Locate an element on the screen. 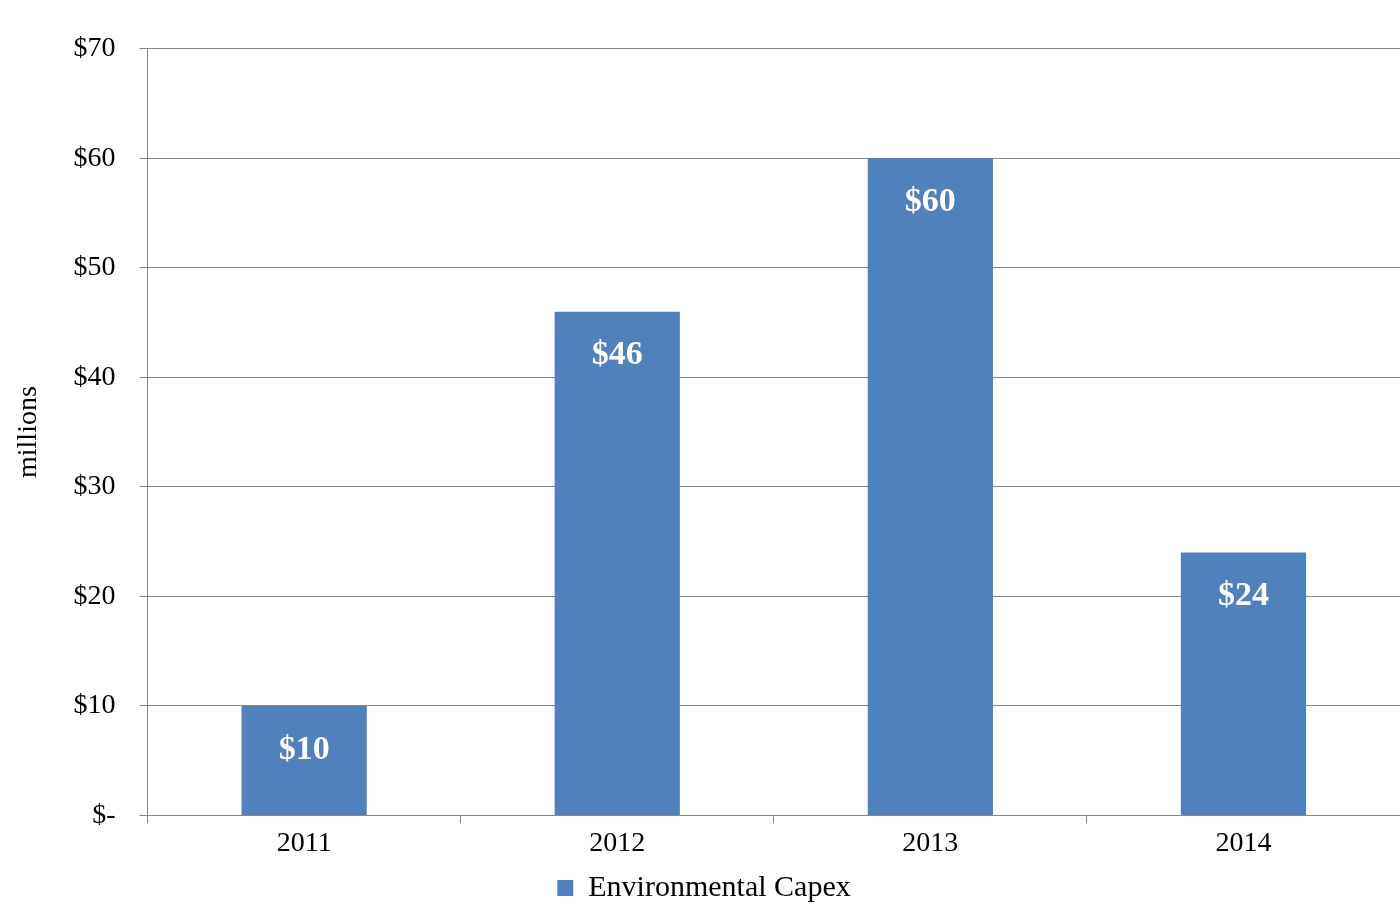 This screenshot has height=913, width=1400. x-tick-label: 2014 is located at coordinates (1243, 841).